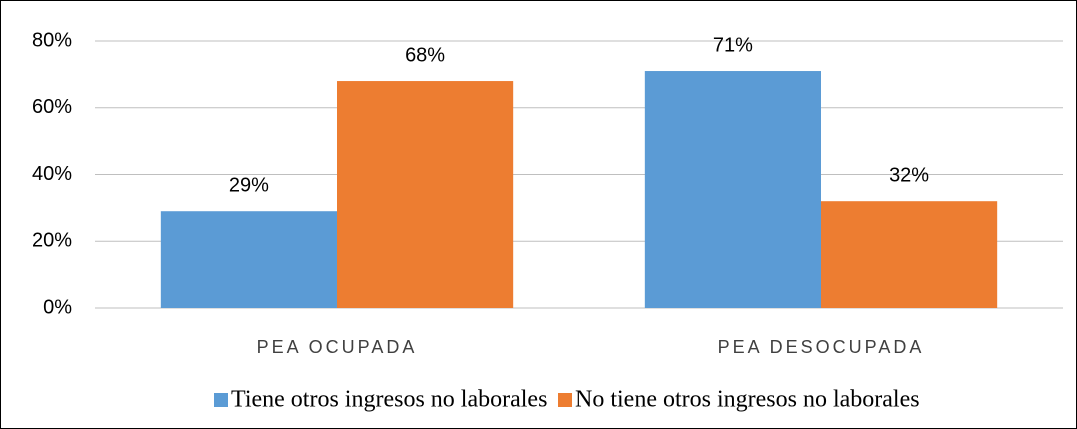  I want to click on y-tick-label: 60%, so click(52, 107).